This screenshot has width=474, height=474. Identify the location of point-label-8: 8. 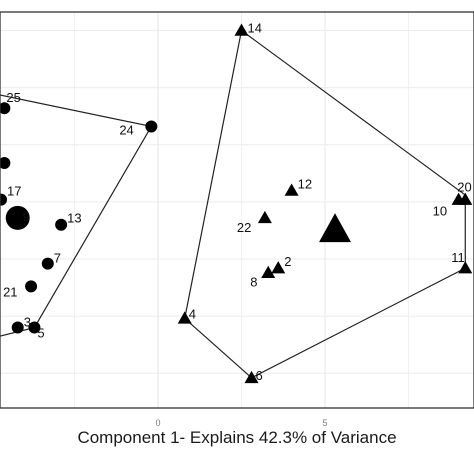
(253, 282).